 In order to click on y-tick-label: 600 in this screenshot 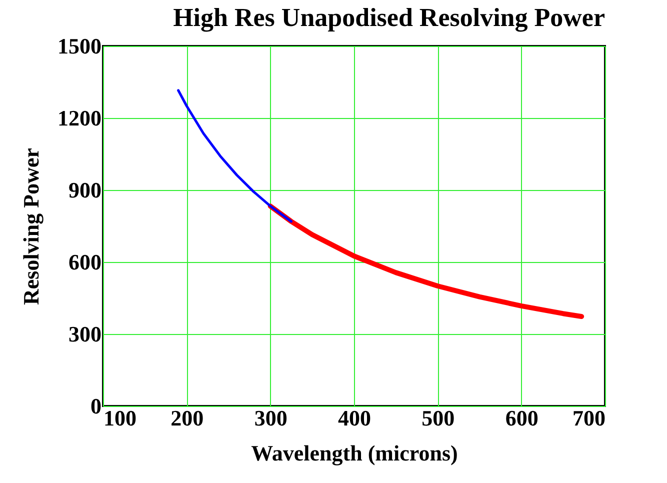, I will do `click(85, 262)`.